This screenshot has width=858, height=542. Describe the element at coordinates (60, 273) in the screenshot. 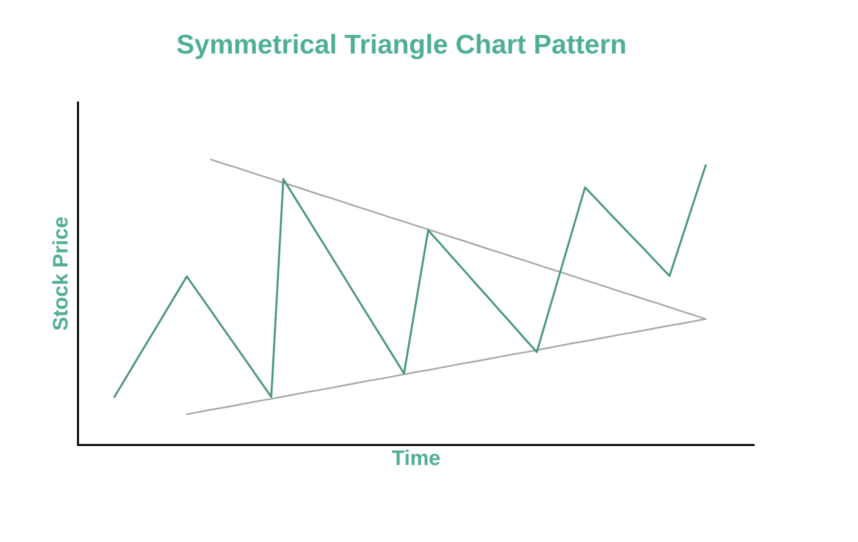

I see `y-axis-title: Stock Price` at that location.